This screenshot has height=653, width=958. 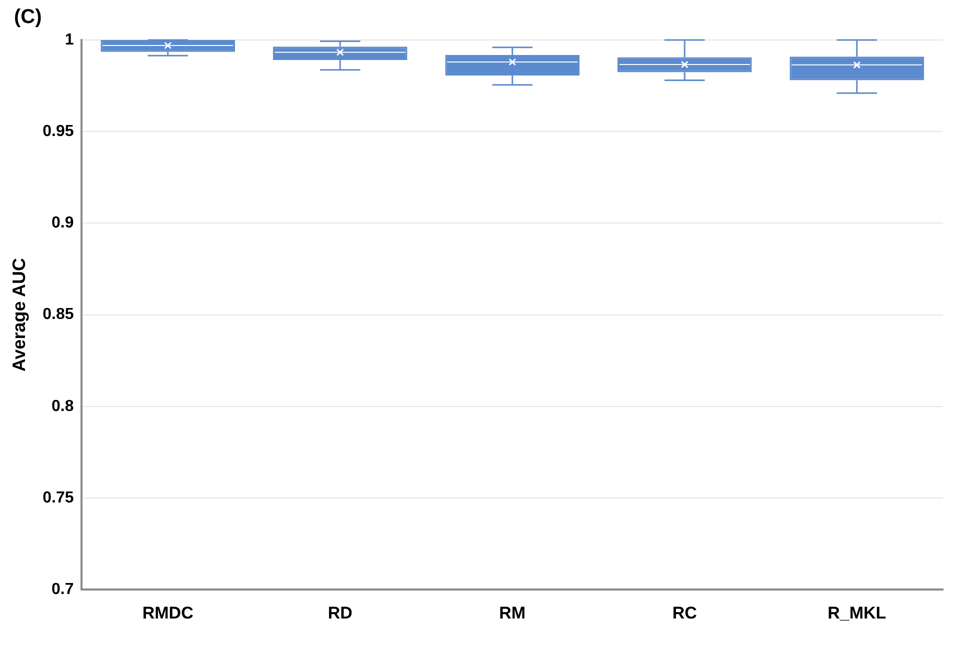 I want to click on y-tick-label: 0.75, so click(x=58, y=497).